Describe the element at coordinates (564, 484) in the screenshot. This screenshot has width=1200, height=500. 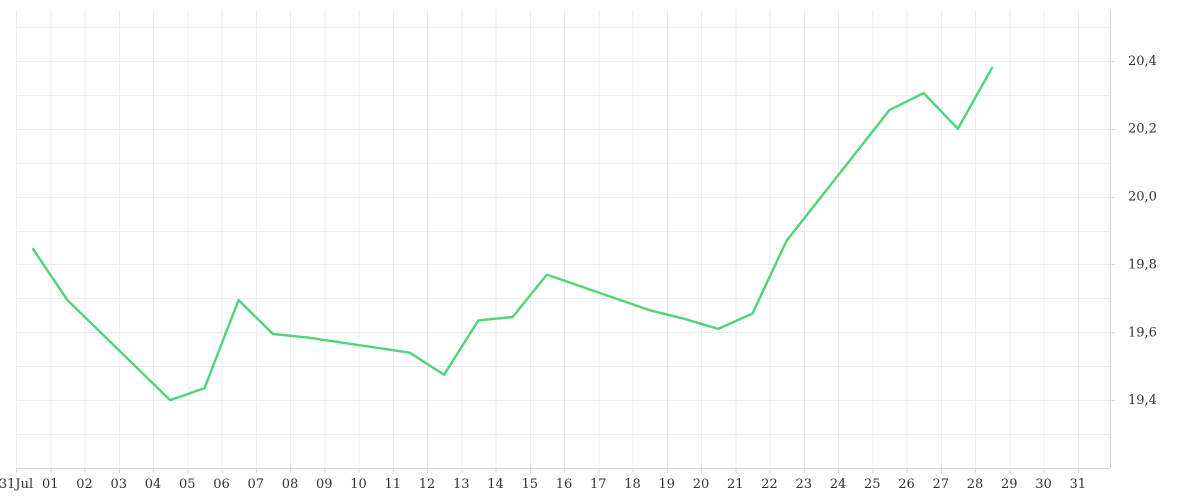
I see `x-tick-label: 16` at that location.